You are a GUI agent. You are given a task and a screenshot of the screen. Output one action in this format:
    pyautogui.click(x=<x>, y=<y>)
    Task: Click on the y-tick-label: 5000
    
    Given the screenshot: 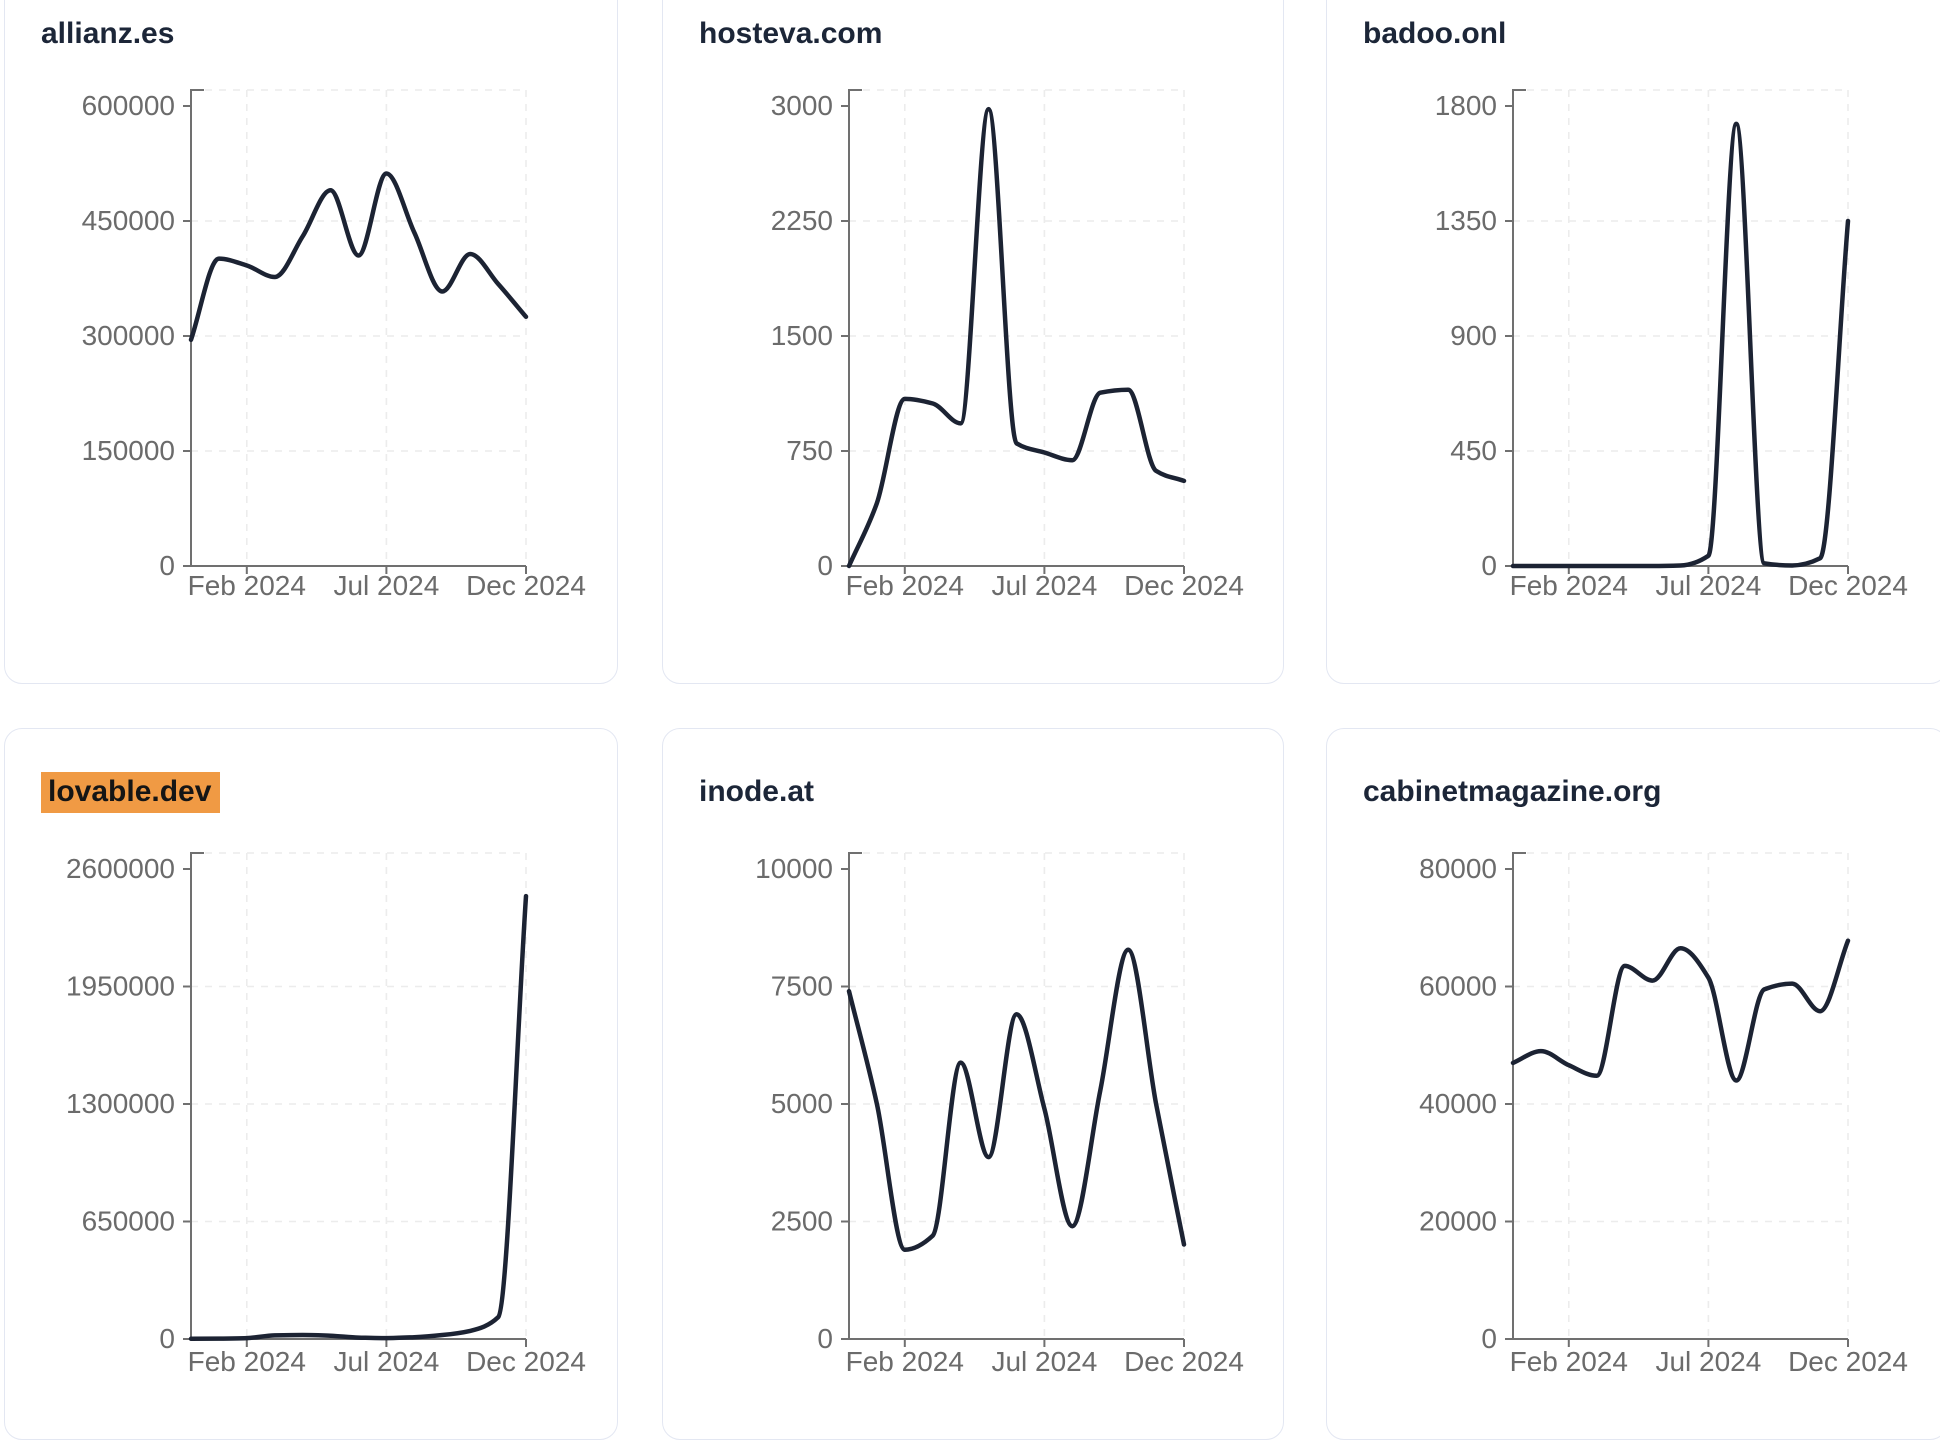 What is the action you would take?
    pyautogui.click(x=802, y=1103)
    